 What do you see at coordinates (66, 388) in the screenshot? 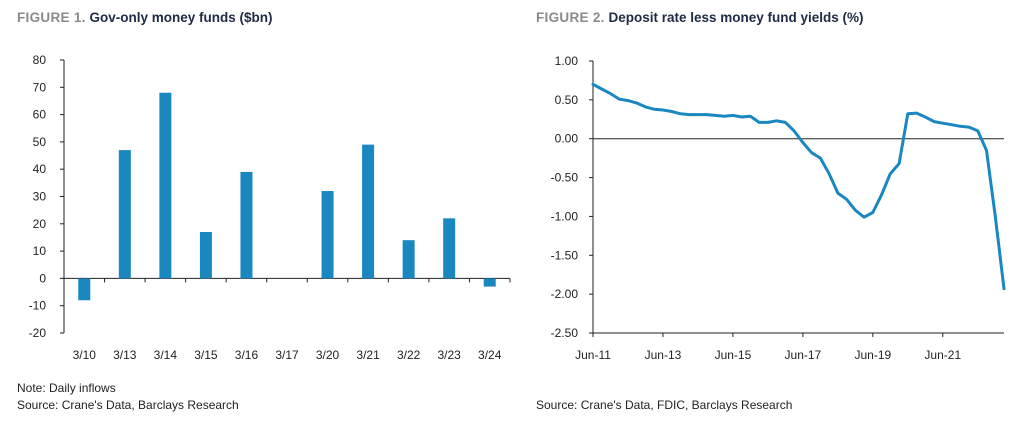
I see `figure1-note: Note: Daily inflows` at bounding box center [66, 388].